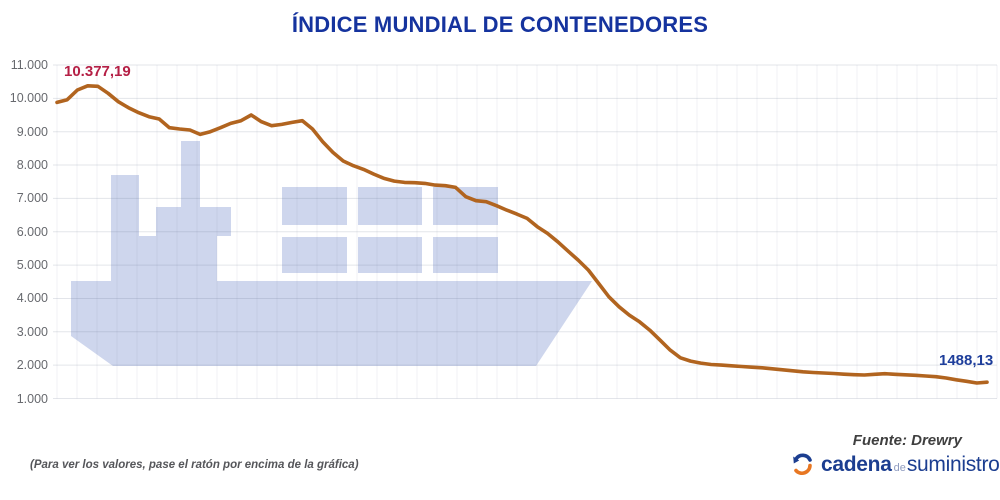 Image resolution: width=1000 pixels, height=500 pixels. Describe the element at coordinates (32, 331) in the screenshot. I see `y-axis-label: 3.000` at that location.